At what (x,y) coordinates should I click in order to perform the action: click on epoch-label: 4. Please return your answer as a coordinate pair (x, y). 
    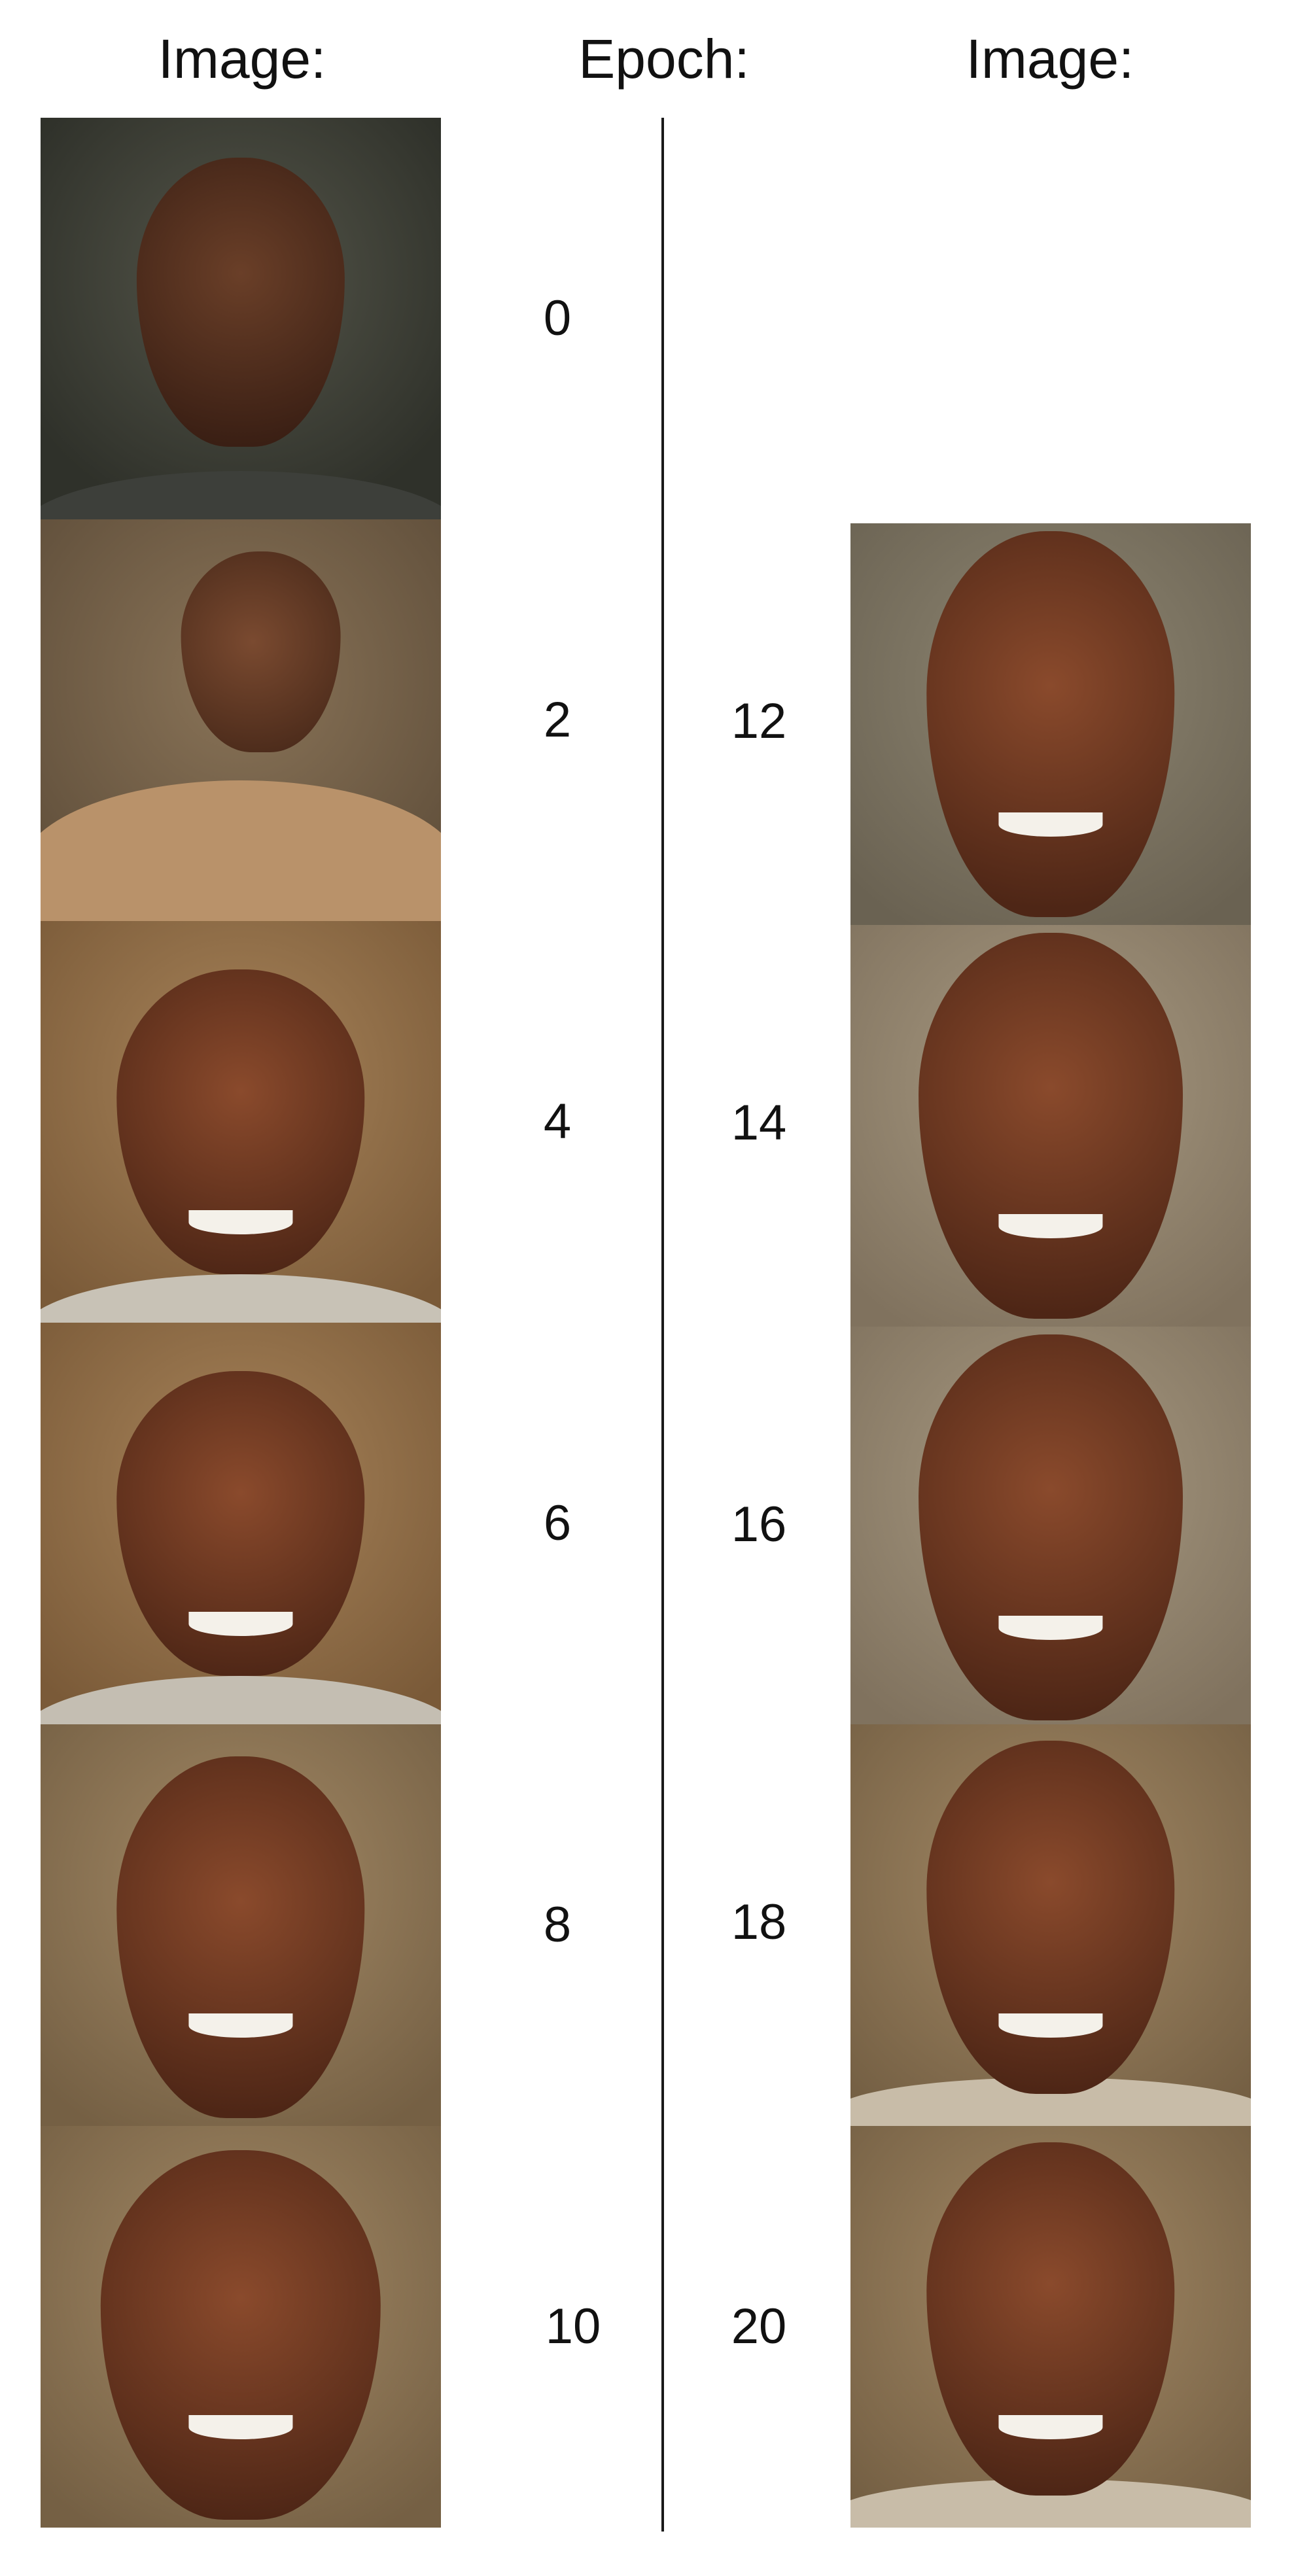
    Looking at the image, I should click on (557, 1121).